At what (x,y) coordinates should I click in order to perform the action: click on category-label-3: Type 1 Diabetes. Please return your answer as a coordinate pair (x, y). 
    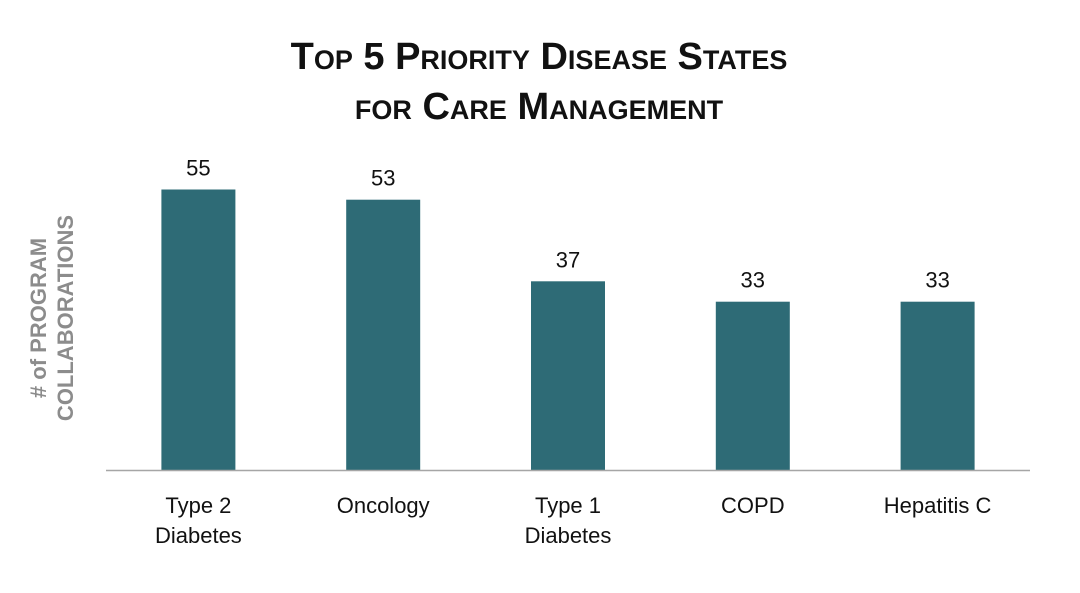
    Looking at the image, I should click on (568, 520).